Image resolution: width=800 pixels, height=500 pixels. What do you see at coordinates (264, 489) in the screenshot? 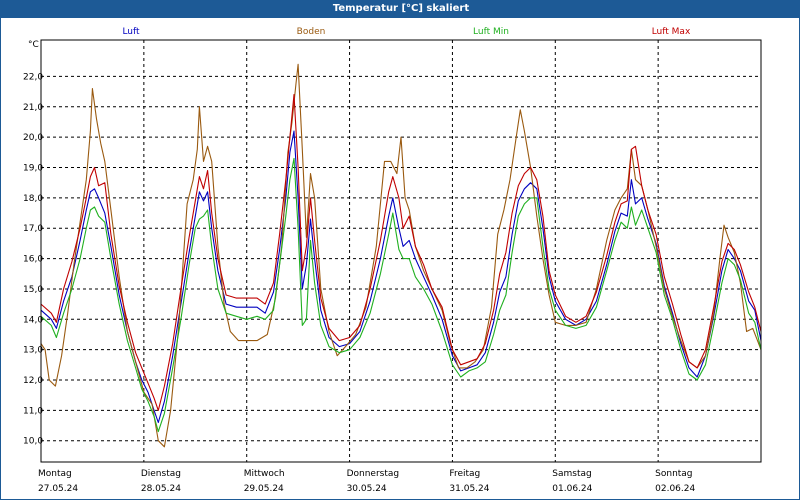
I see `x-tick-date: 29.05.24` at bounding box center [264, 489].